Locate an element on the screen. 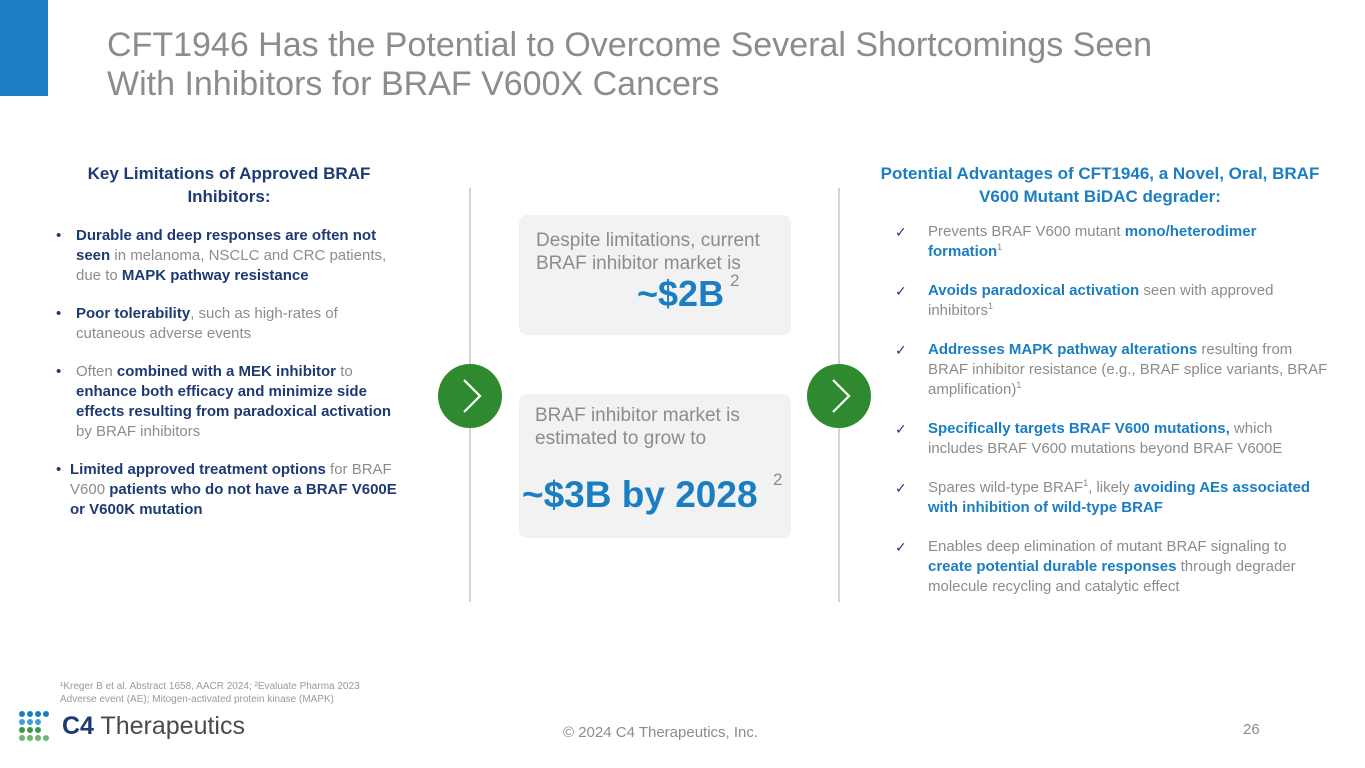  current-market-value: ~$2B is located at coordinates (681, 293).